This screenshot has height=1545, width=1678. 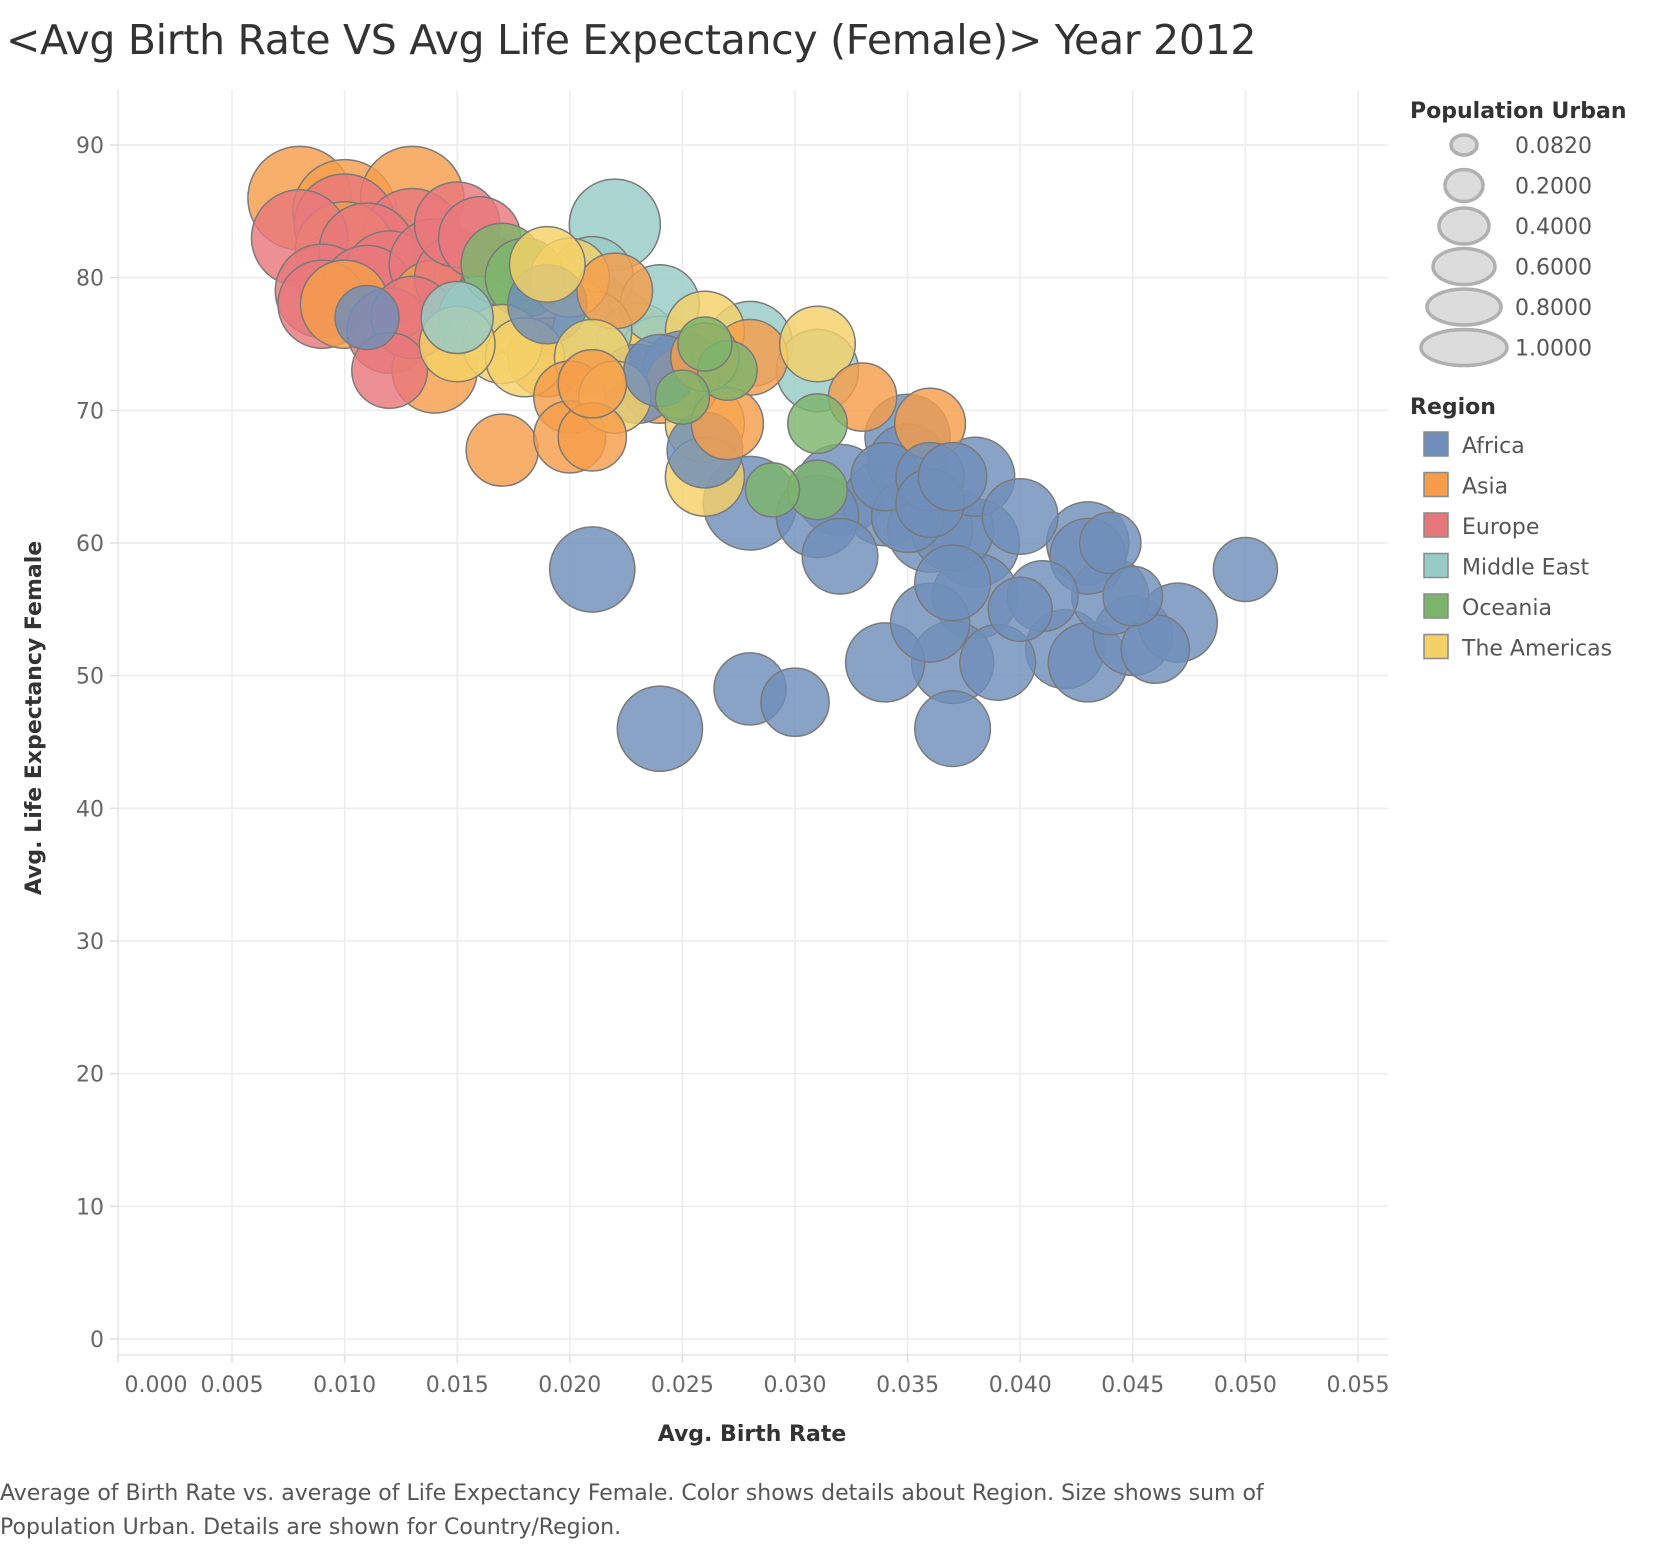 I want to click on y-tick-label: 70, so click(x=90, y=411).